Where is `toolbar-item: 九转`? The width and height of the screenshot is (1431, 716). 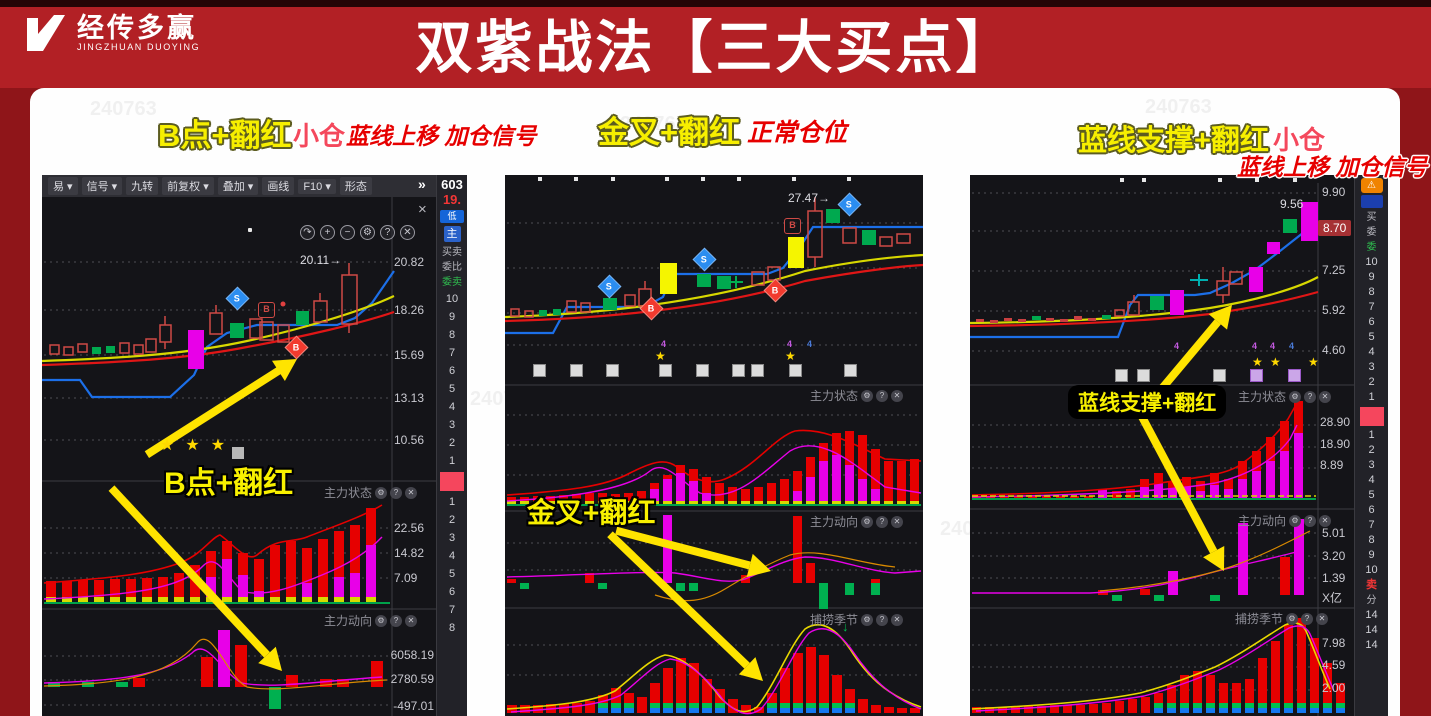
toolbar-item: 九转 is located at coordinates (142, 186).